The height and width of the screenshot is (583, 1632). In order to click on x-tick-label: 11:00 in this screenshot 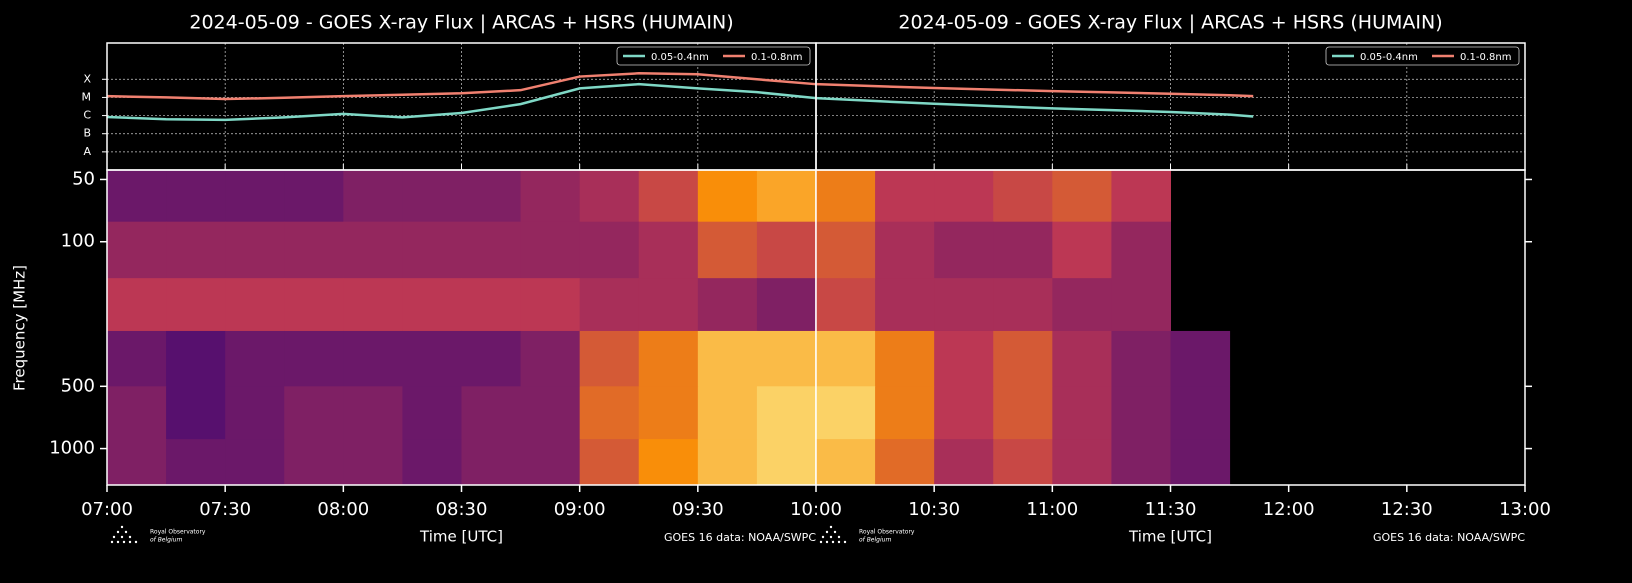, I will do `click(1052, 509)`.